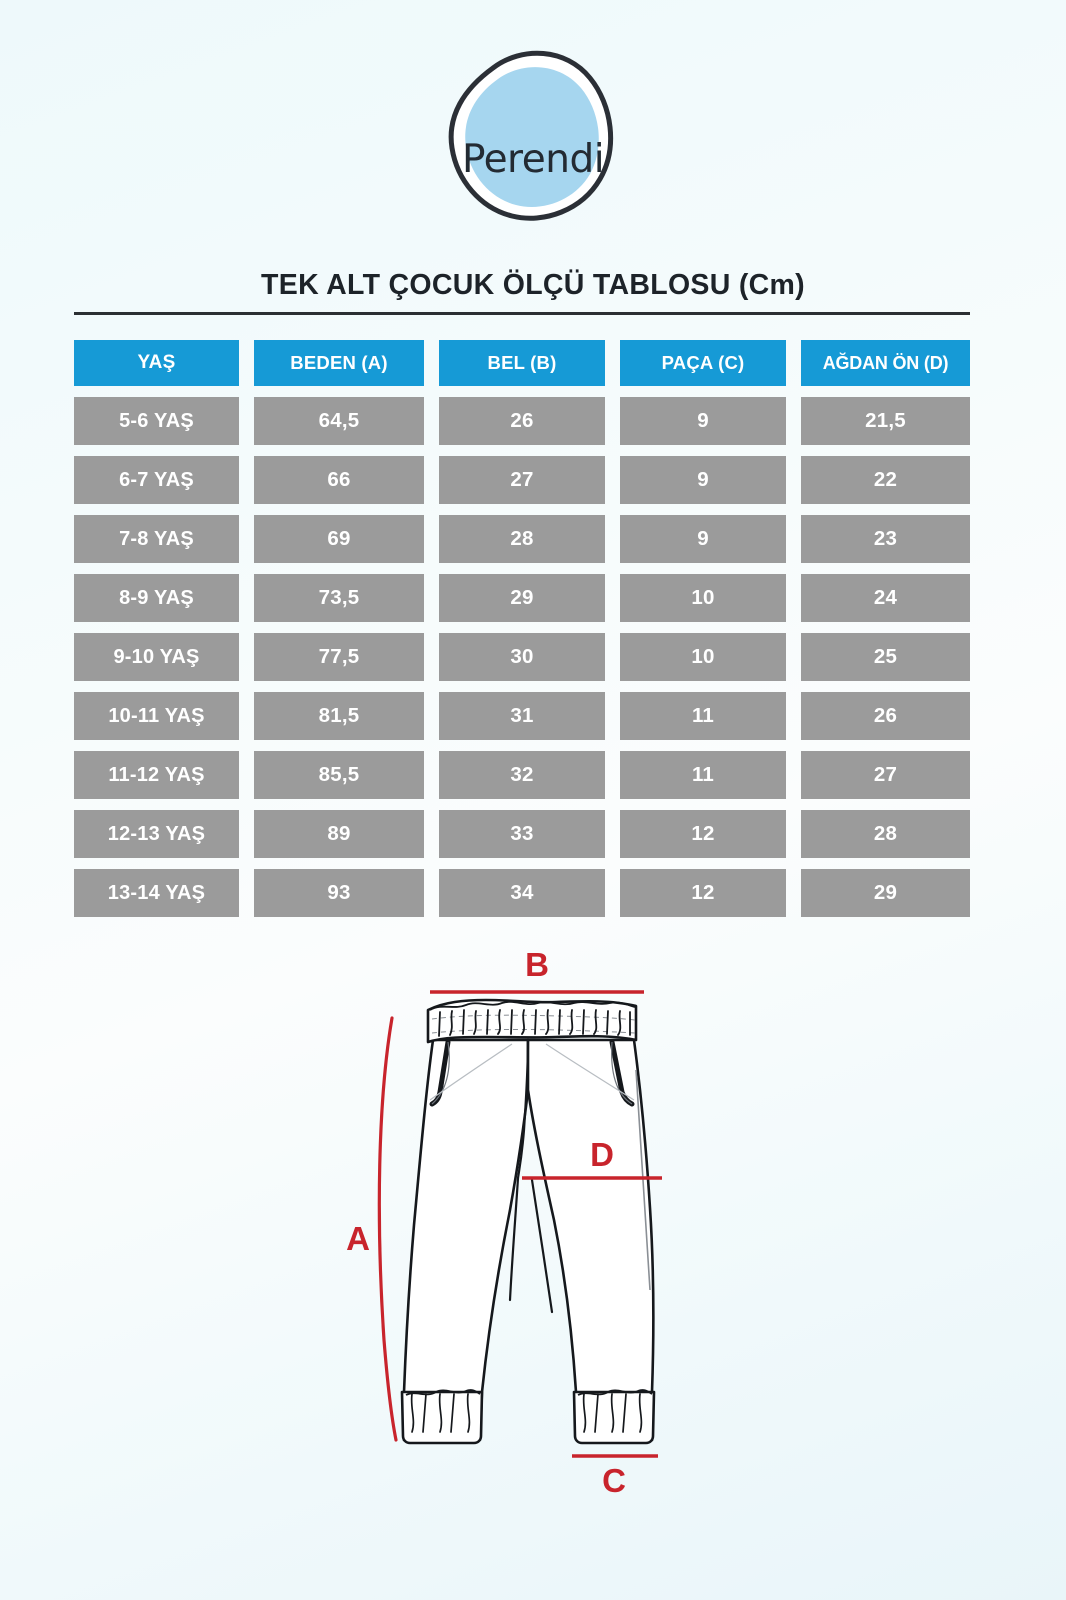 The width and height of the screenshot is (1066, 1600). What do you see at coordinates (339, 421) in the screenshot?
I see `cell-beden: 64,5` at bounding box center [339, 421].